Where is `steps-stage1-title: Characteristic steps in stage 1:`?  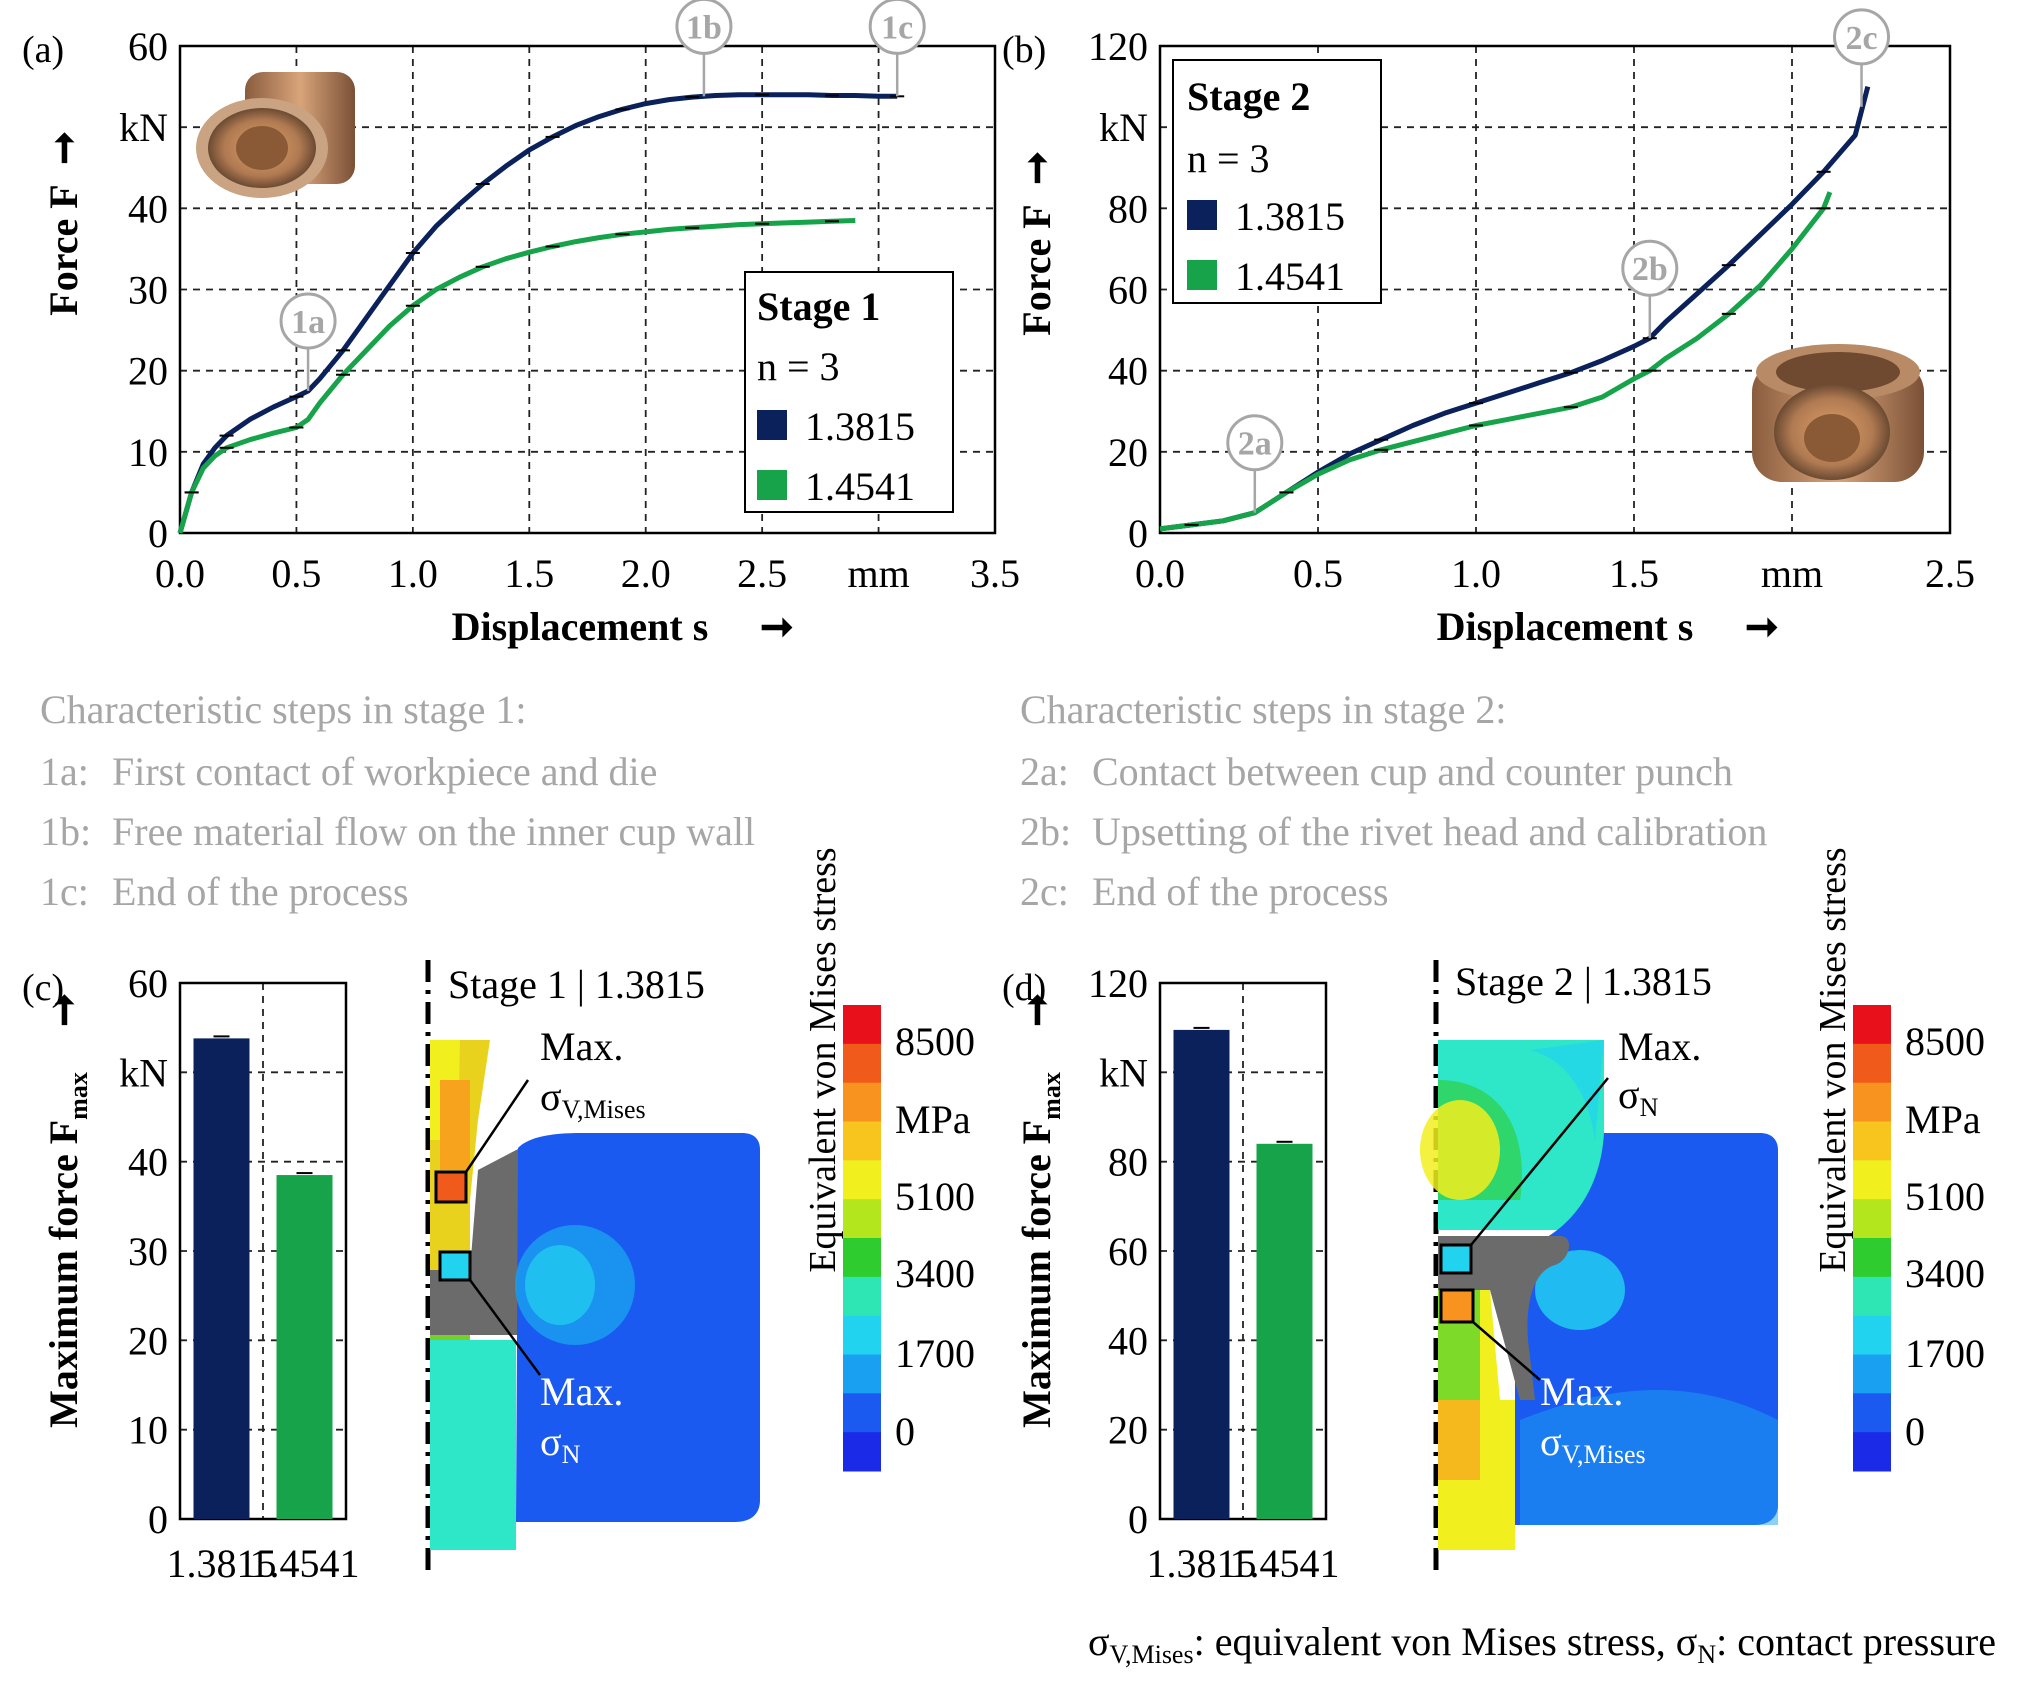
steps-stage1-title: Characteristic steps in stage 1: is located at coordinates (283, 709).